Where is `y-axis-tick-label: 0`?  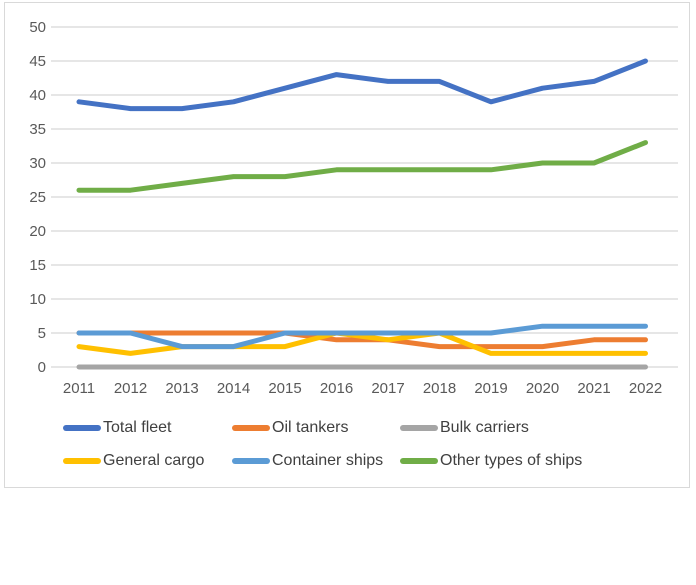
y-axis-tick-label: 0 is located at coordinates (42, 367).